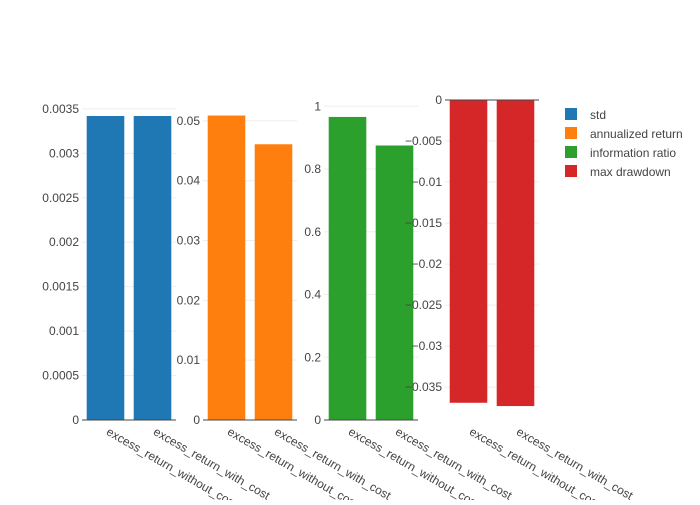 The width and height of the screenshot is (700, 505). I want to click on y-tick-label-max-drawdown-5: −0.025, so click(423, 305).